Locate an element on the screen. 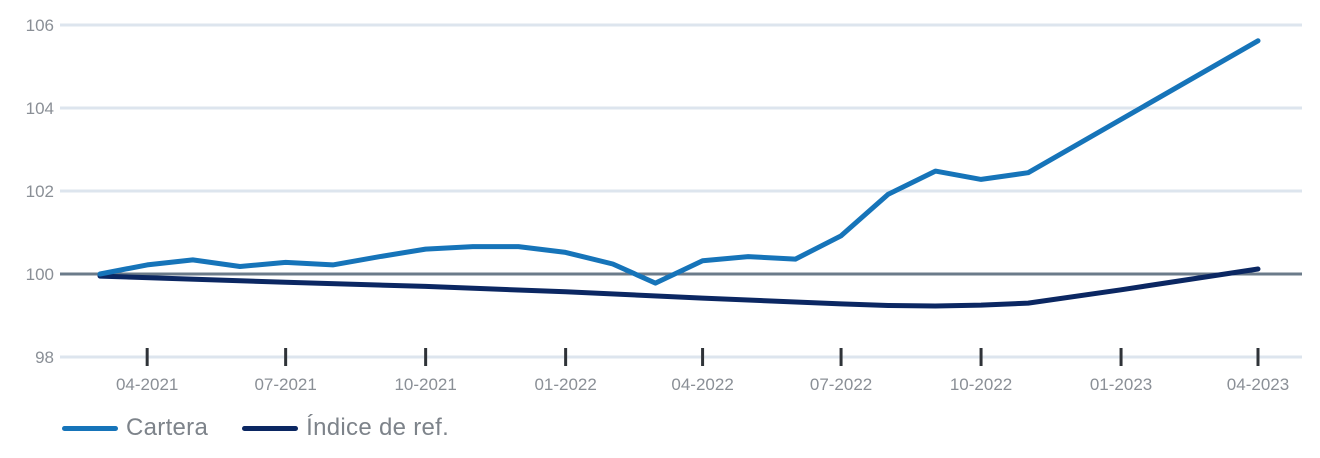 The height and width of the screenshot is (458, 1320). y-tick-label: 102 is located at coordinates (40, 191).